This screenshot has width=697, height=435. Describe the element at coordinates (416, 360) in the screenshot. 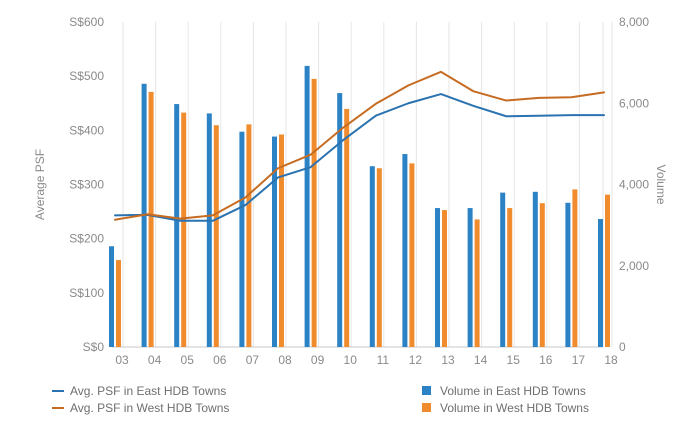

I see `x-tick-label-12: 12` at that location.